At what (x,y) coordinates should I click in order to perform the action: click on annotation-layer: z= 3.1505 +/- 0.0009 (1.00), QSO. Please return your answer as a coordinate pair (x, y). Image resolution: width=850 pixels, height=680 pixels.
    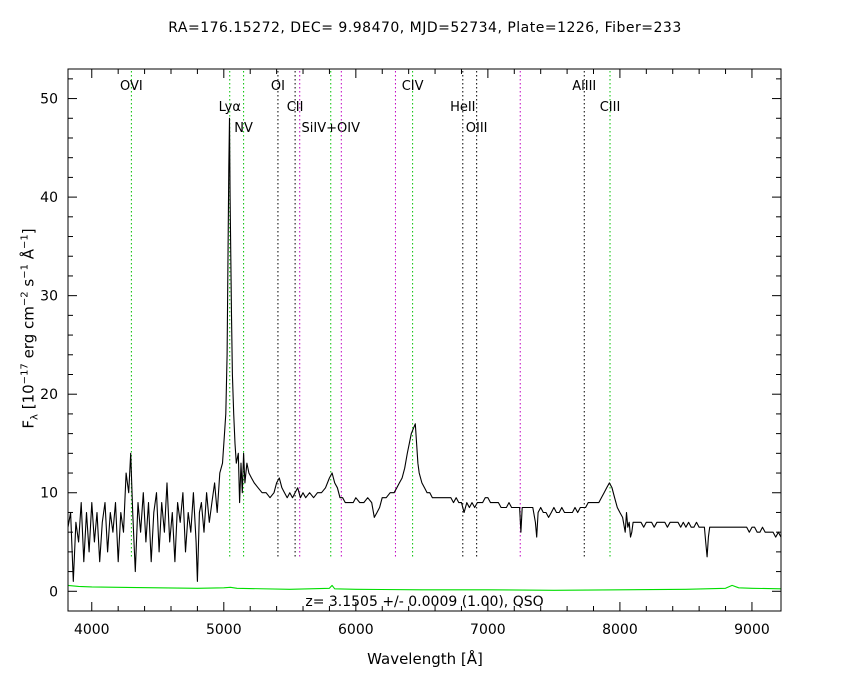
    Looking at the image, I should click on (424, 602).